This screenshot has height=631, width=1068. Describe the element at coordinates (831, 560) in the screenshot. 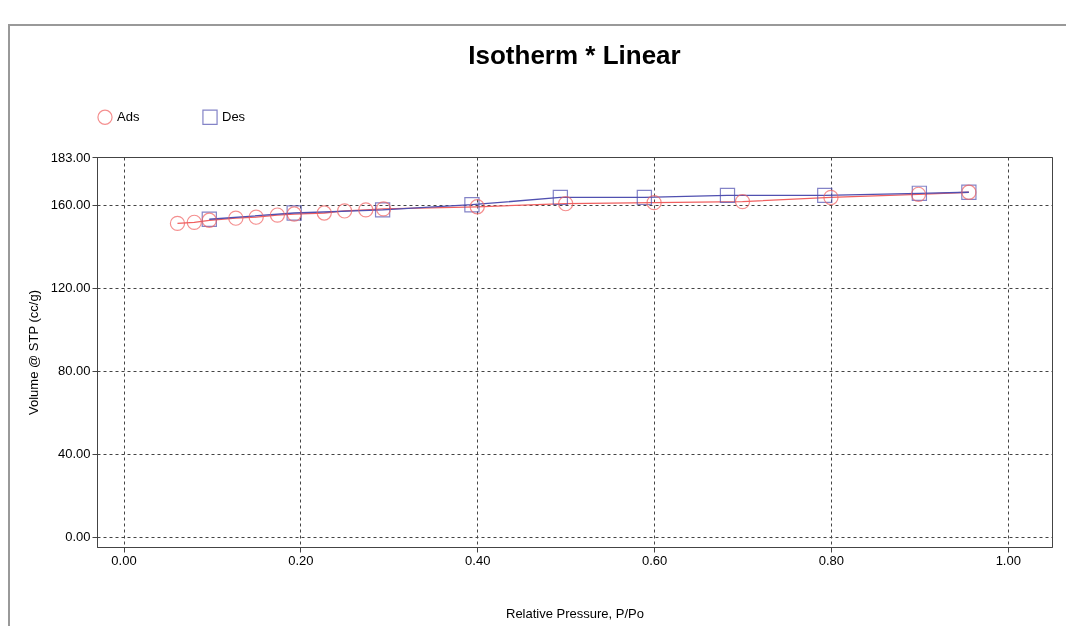

I see `x-tick-label: 0.80` at that location.